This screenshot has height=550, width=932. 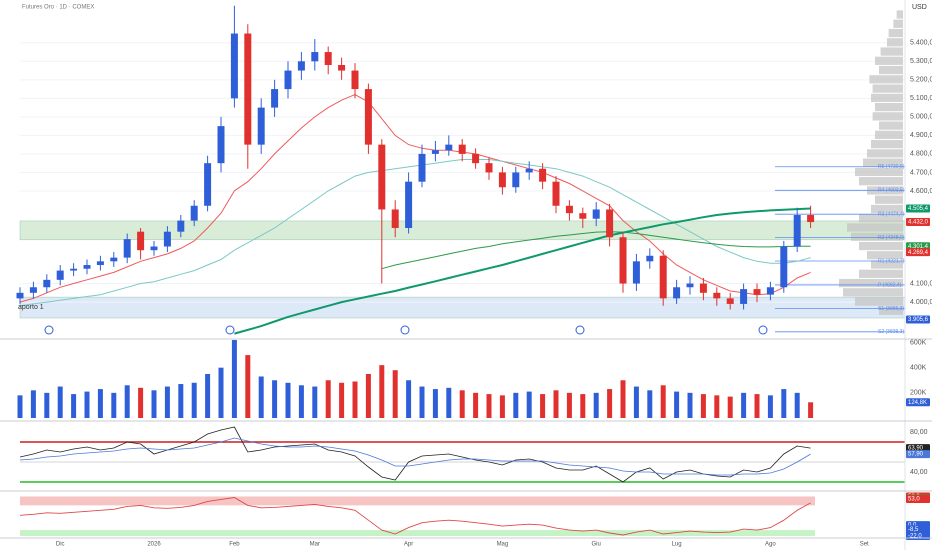 What do you see at coordinates (315, 545) in the screenshot?
I see `x-tick-label: Mar` at bounding box center [315, 545].